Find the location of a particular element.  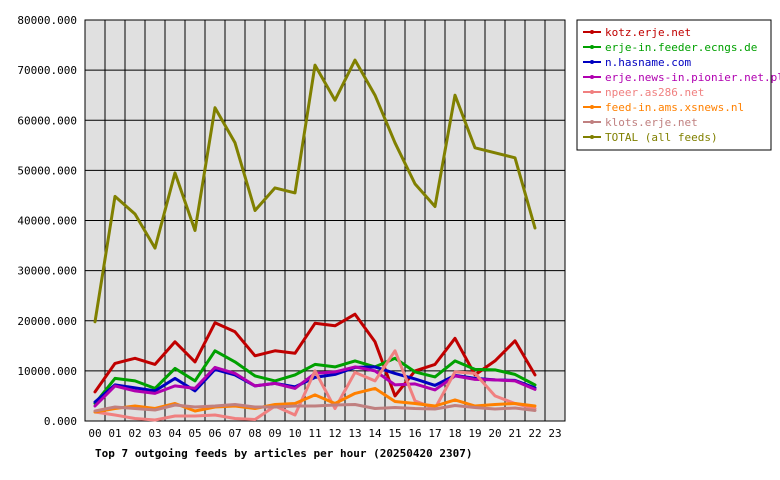

x-tick-label: 02 is located at coordinates (134, 433).